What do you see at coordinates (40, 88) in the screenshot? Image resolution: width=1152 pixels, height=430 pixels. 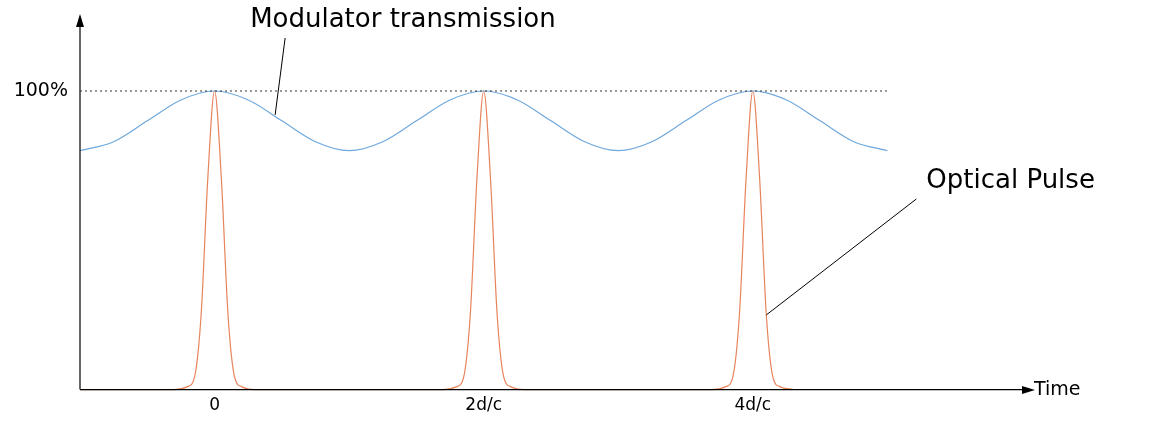 I see `ref-line-label: 100%` at bounding box center [40, 88].